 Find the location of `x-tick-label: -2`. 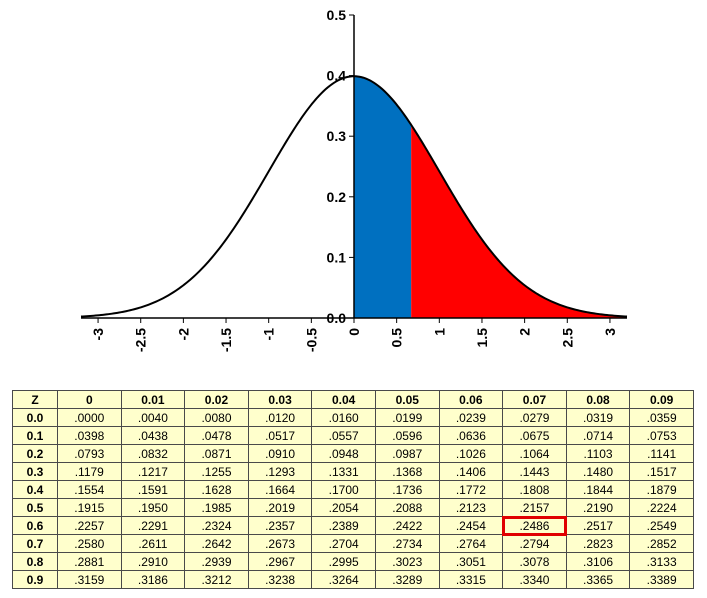

x-tick-label: -2 is located at coordinates (183, 334).